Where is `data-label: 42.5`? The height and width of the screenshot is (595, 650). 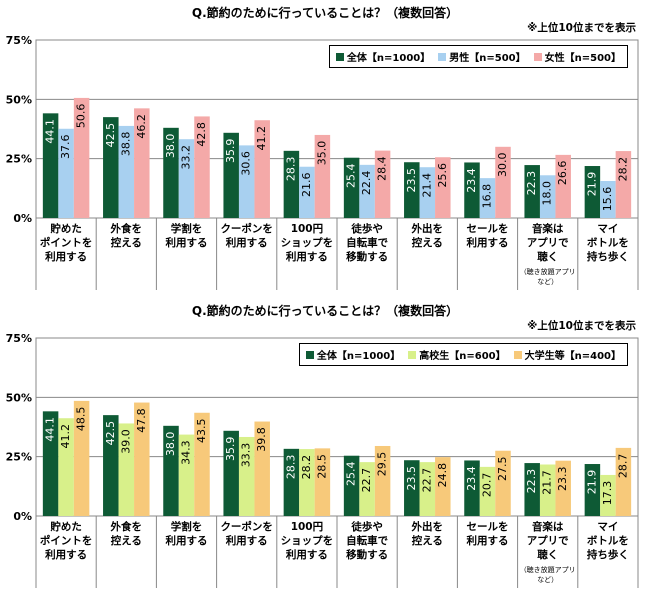 data-label: 42.5 is located at coordinates (110, 433).